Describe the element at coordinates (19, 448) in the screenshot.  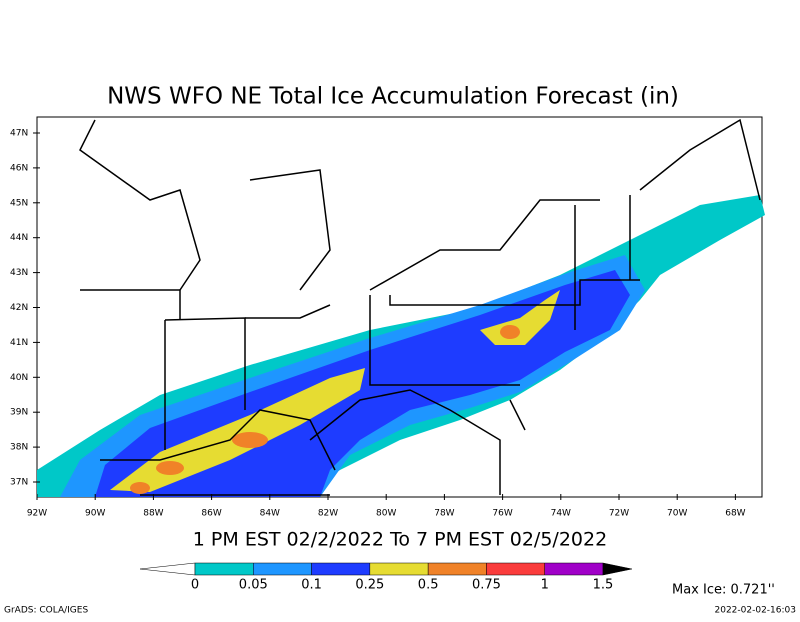
I see `lat-label: 38N` at that location.